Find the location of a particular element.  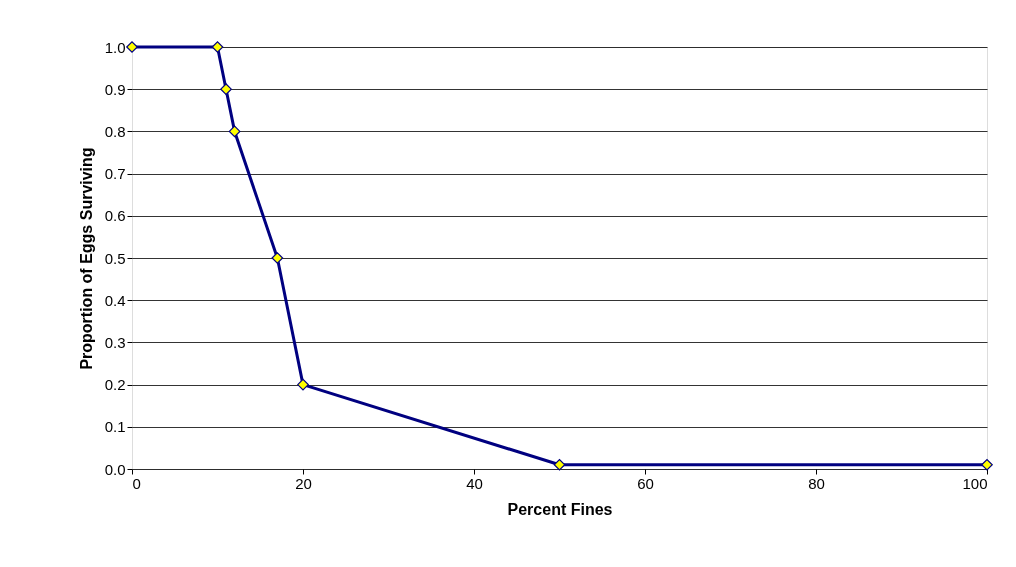

y-tick-label: 0.3 is located at coordinates (115, 342).